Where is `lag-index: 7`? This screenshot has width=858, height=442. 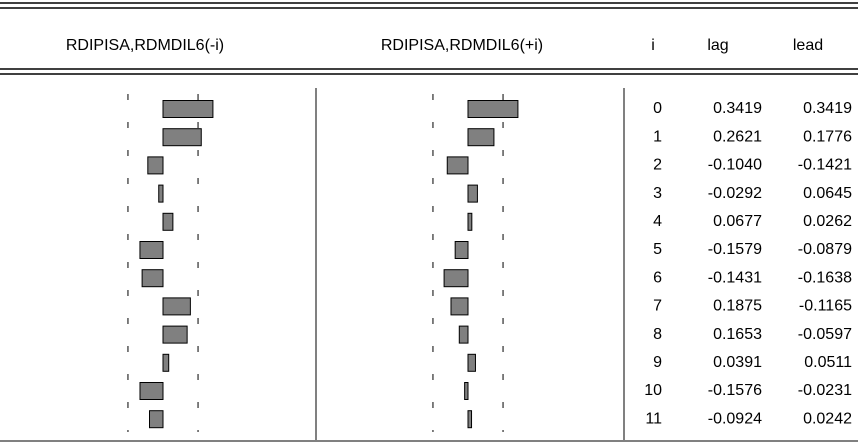 lag-index: 7 is located at coordinates (657, 306).